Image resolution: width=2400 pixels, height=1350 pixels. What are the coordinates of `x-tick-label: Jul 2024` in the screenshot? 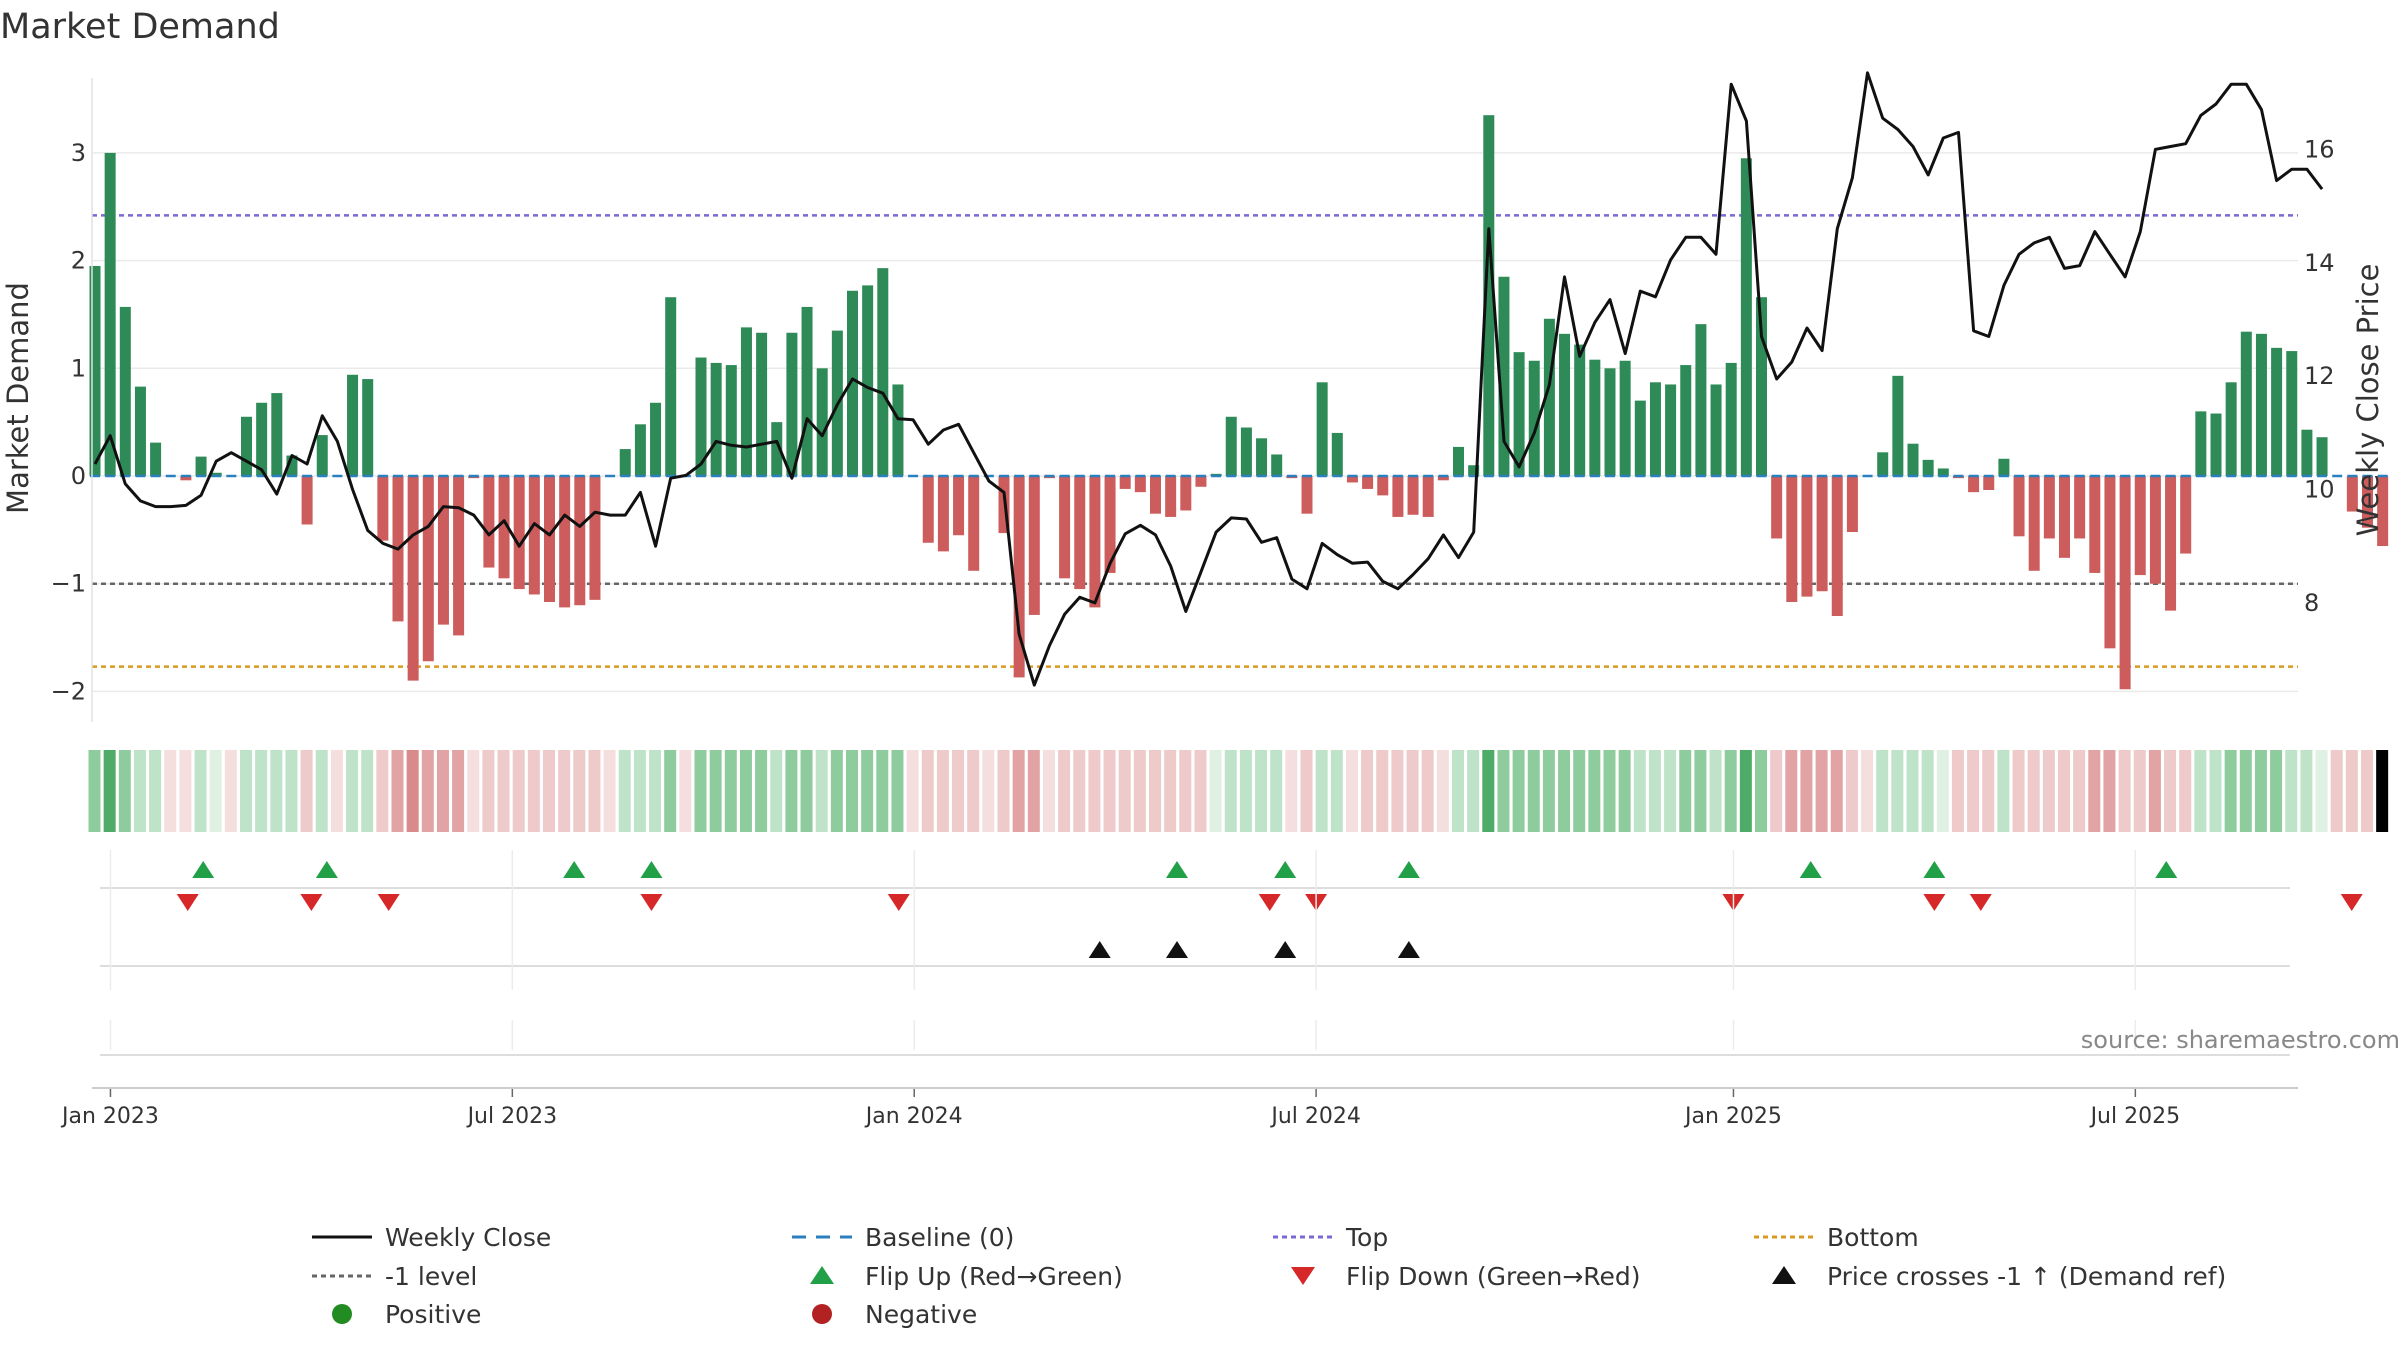 It's located at (1315, 1116).